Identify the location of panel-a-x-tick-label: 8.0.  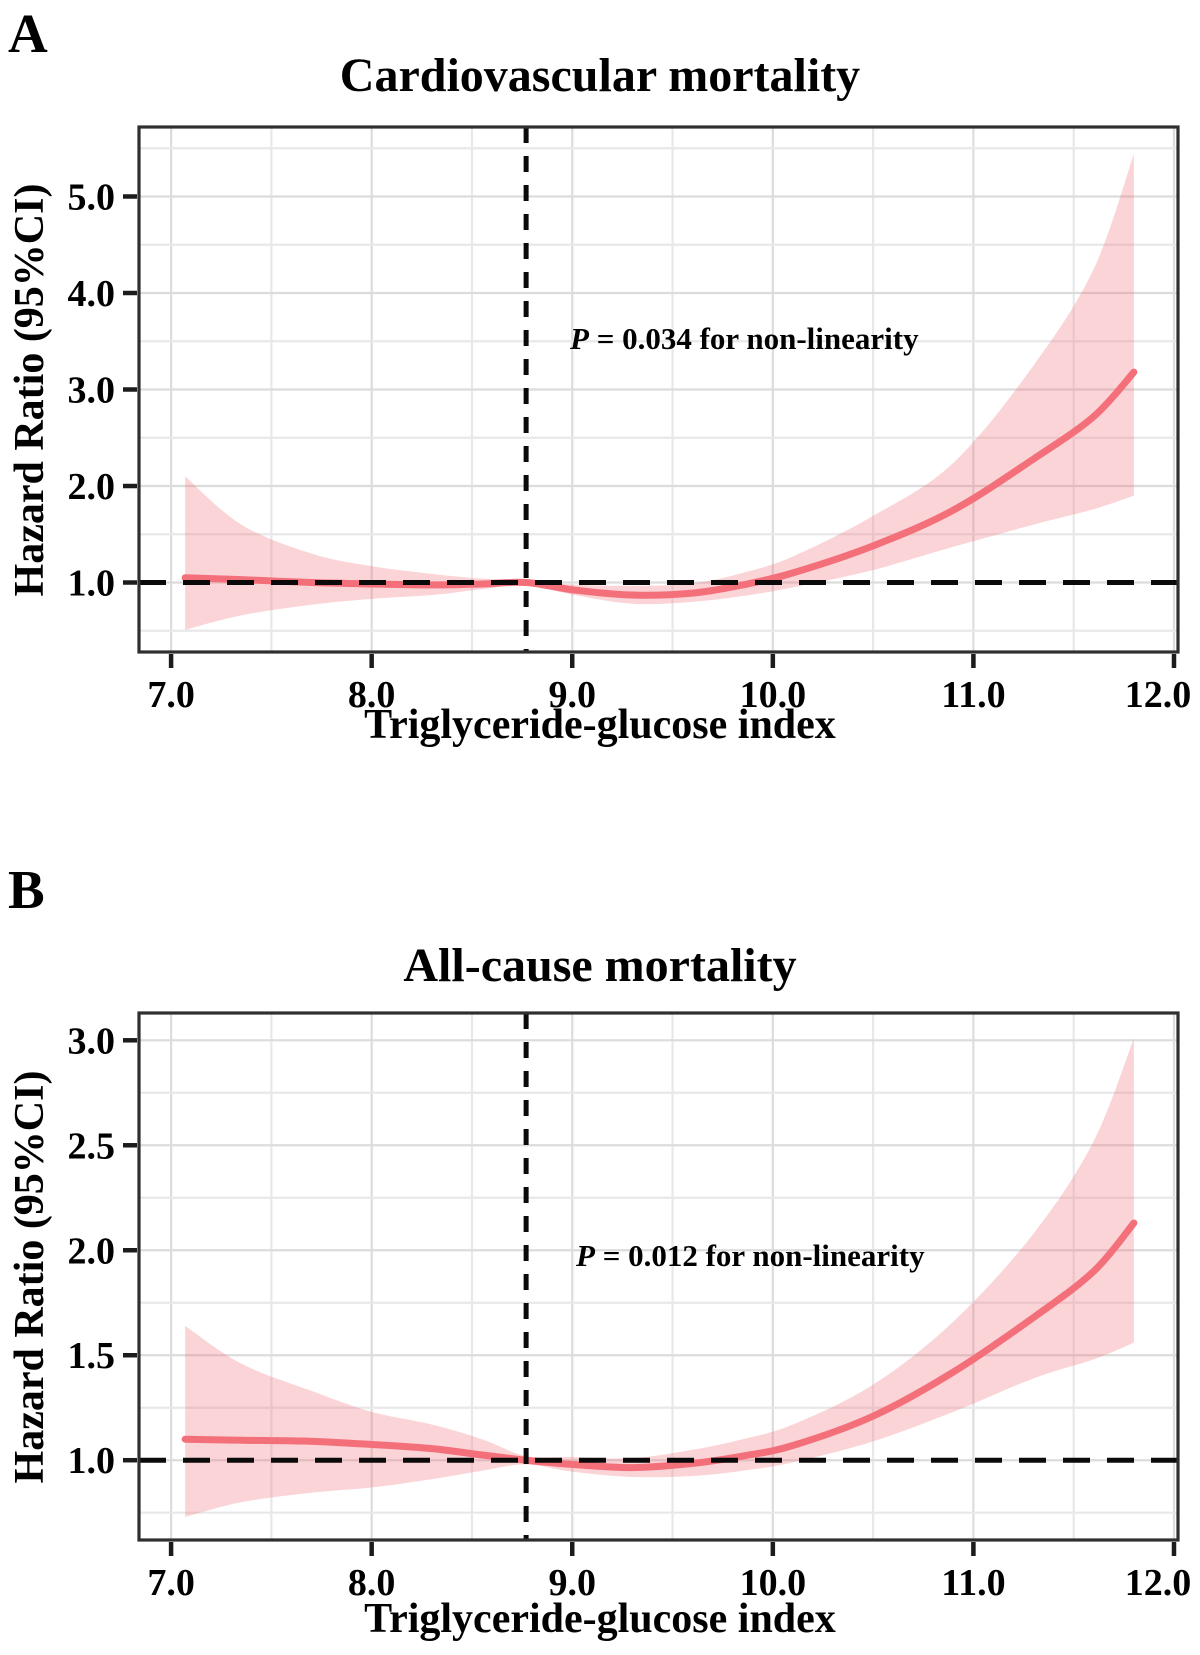
(372, 695).